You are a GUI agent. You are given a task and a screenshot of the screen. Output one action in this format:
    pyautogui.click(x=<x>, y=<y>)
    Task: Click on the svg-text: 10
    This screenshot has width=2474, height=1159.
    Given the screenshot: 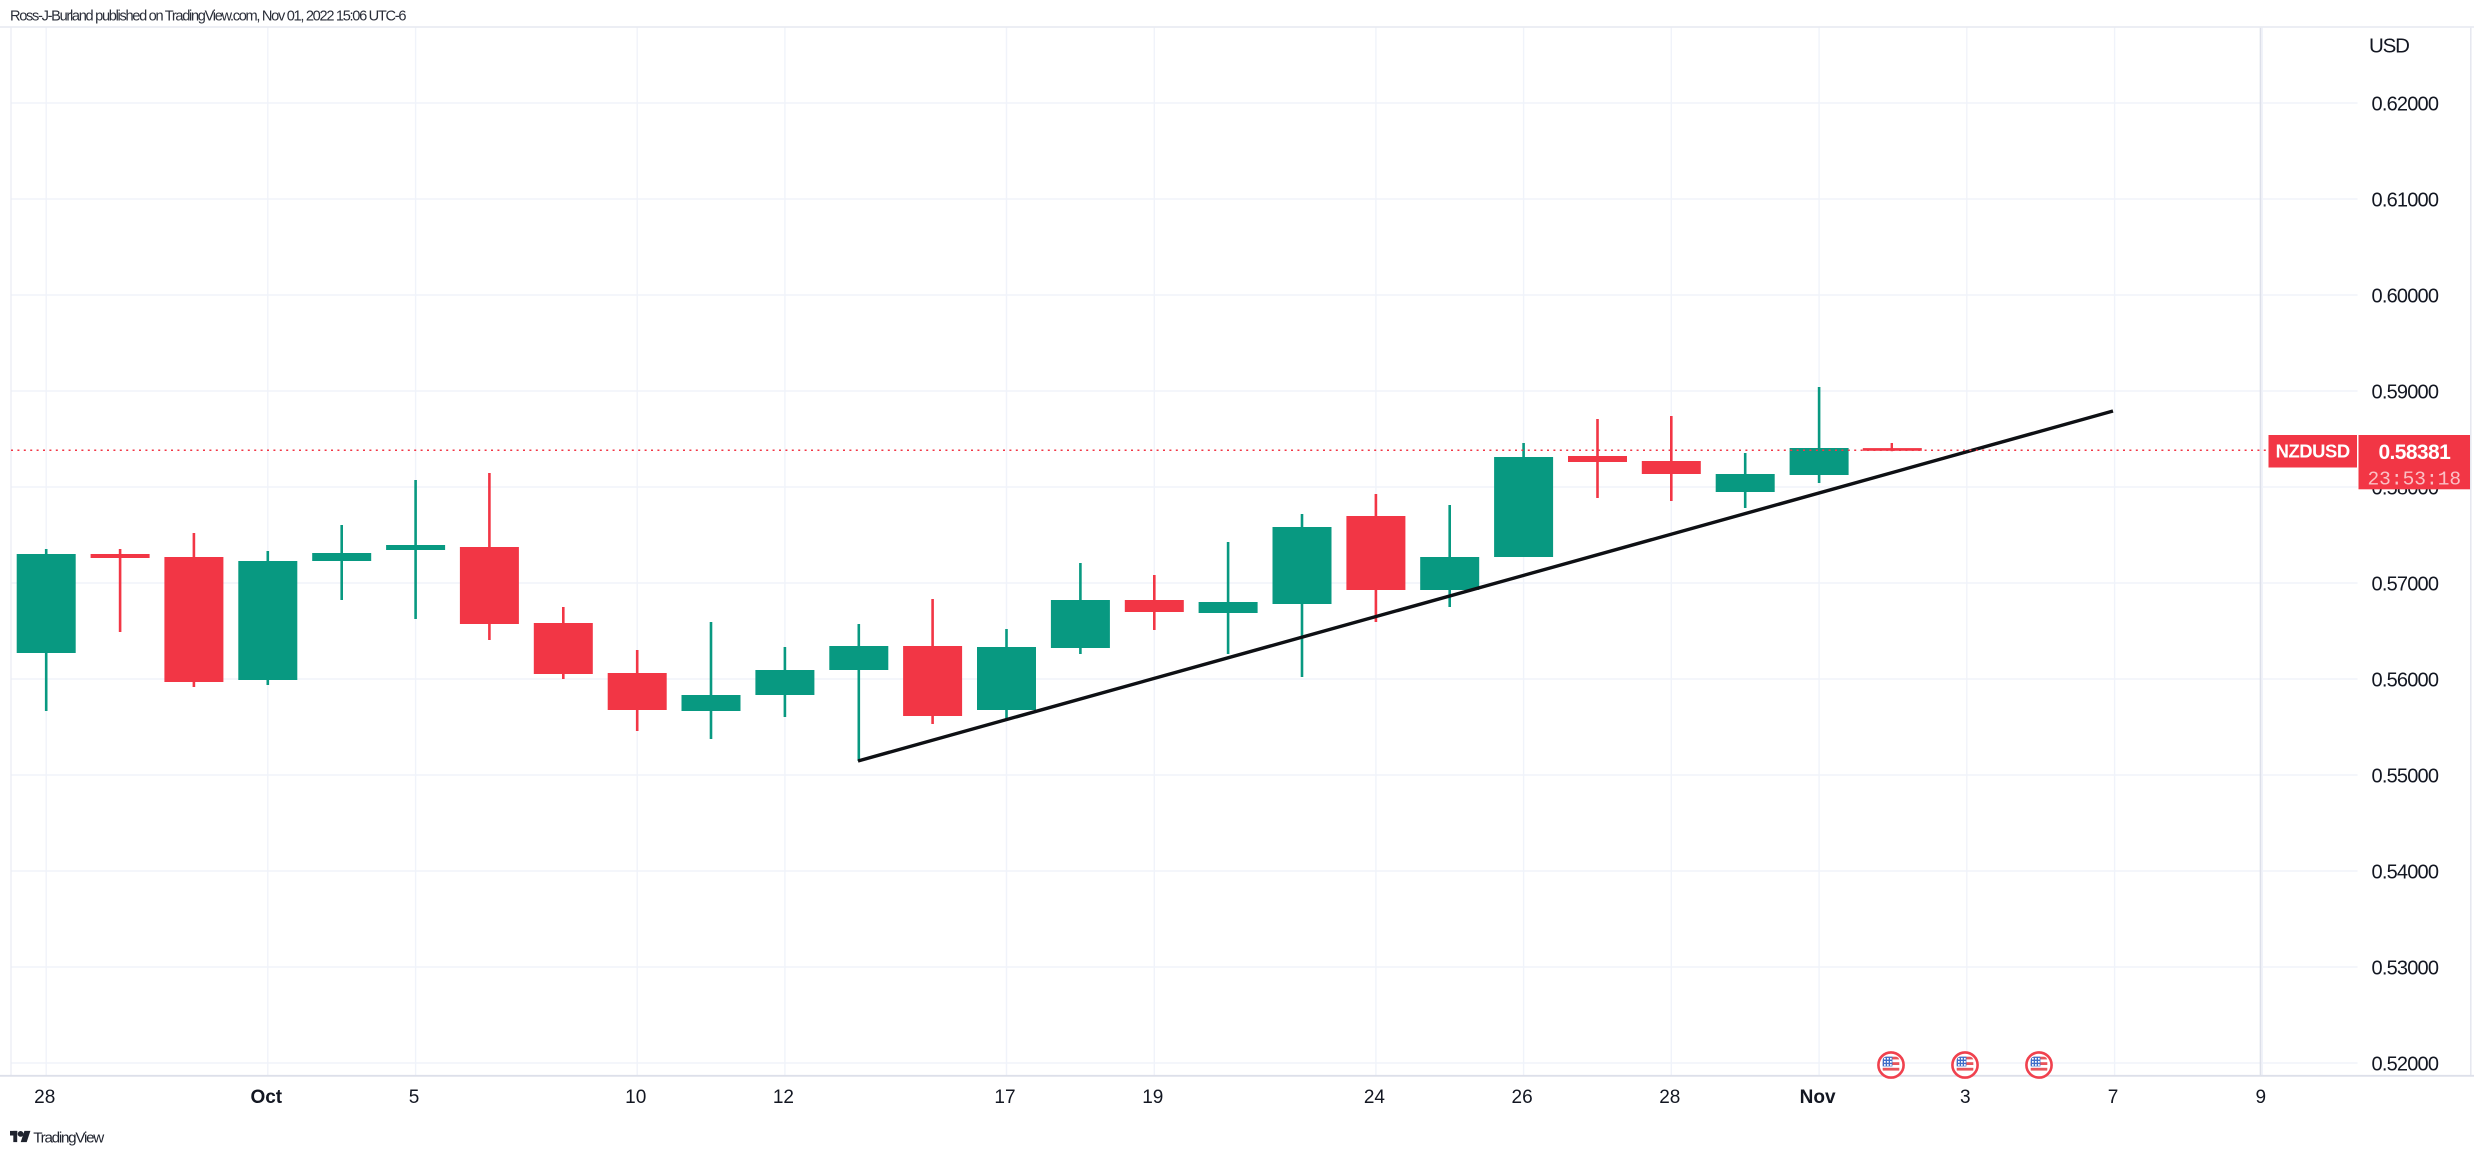 What is the action you would take?
    pyautogui.click(x=635, y=1097)
    